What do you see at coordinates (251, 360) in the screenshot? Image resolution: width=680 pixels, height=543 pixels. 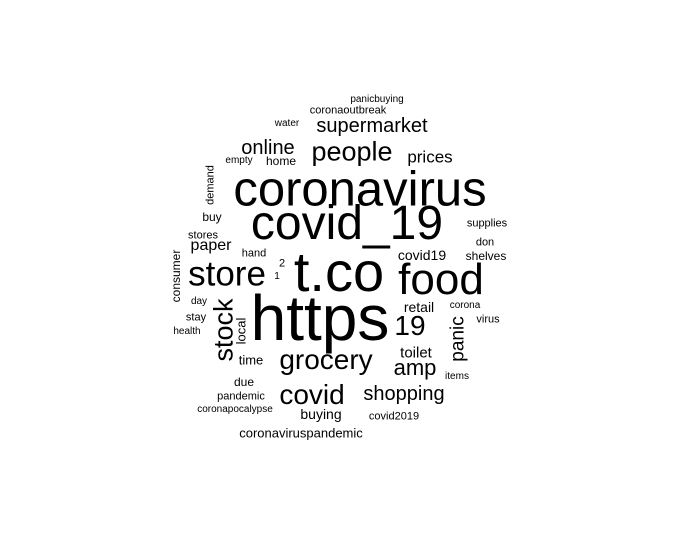 I see `word-24: time` at bounding box center [251, 360].